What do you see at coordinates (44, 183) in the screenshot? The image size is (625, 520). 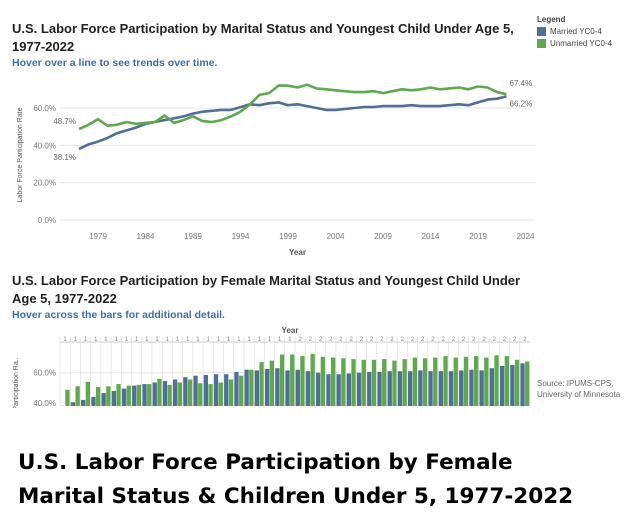 I see `y-tick-label: 20.0%` at bounding box center [44, 183].